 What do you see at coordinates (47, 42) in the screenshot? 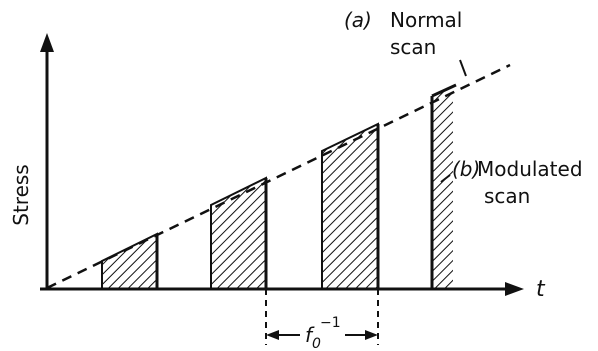
I see `y-axis-arrowhead` at bounding box center [47, 42].